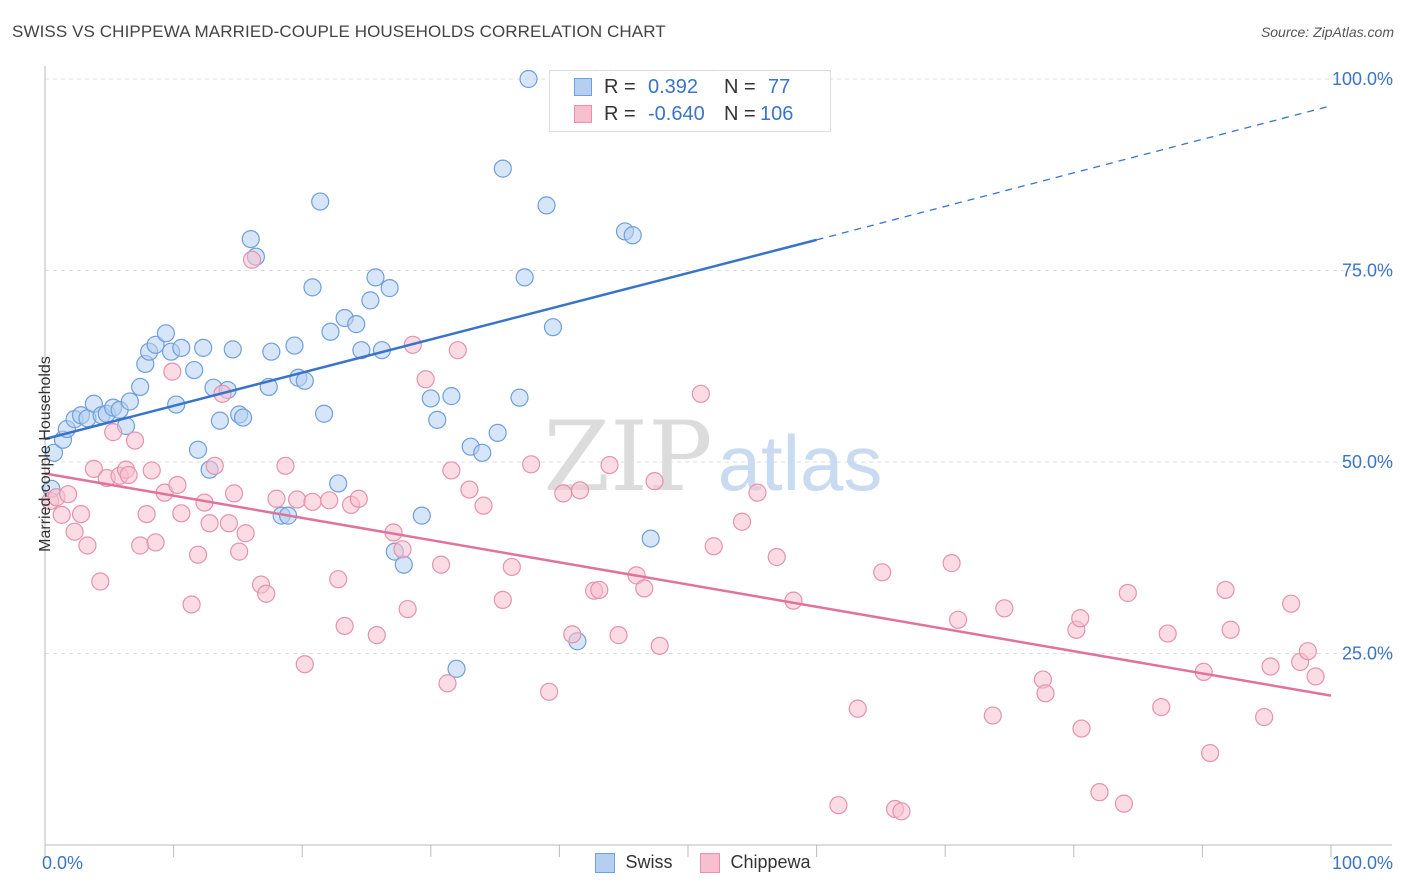 The height and width of the screenshot is (892, 1406). What do you see at coordinates (777, 113) in the screenshot?
I see `chippewa-n-value: 106` at bounding box center [777, 113].